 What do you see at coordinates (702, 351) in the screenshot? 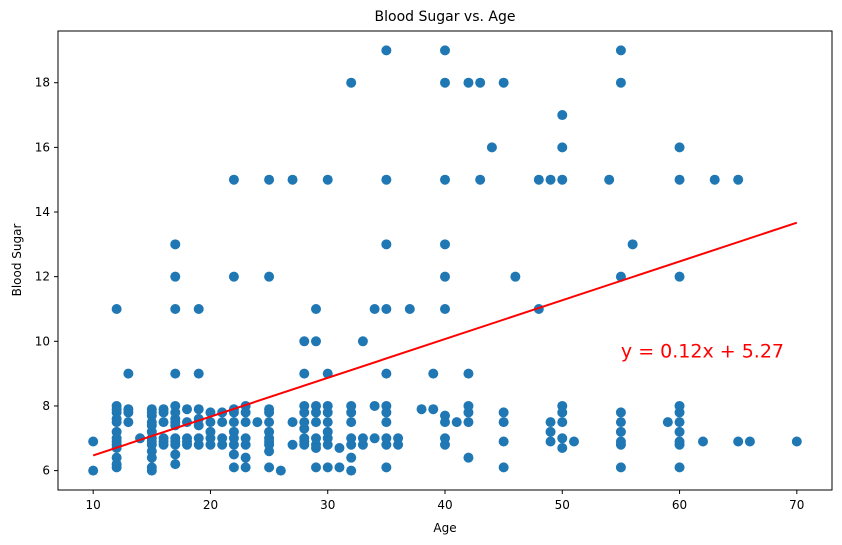
I see `regression-equation: y = 0.12x + 5.27` at bounding box center [702, 351].